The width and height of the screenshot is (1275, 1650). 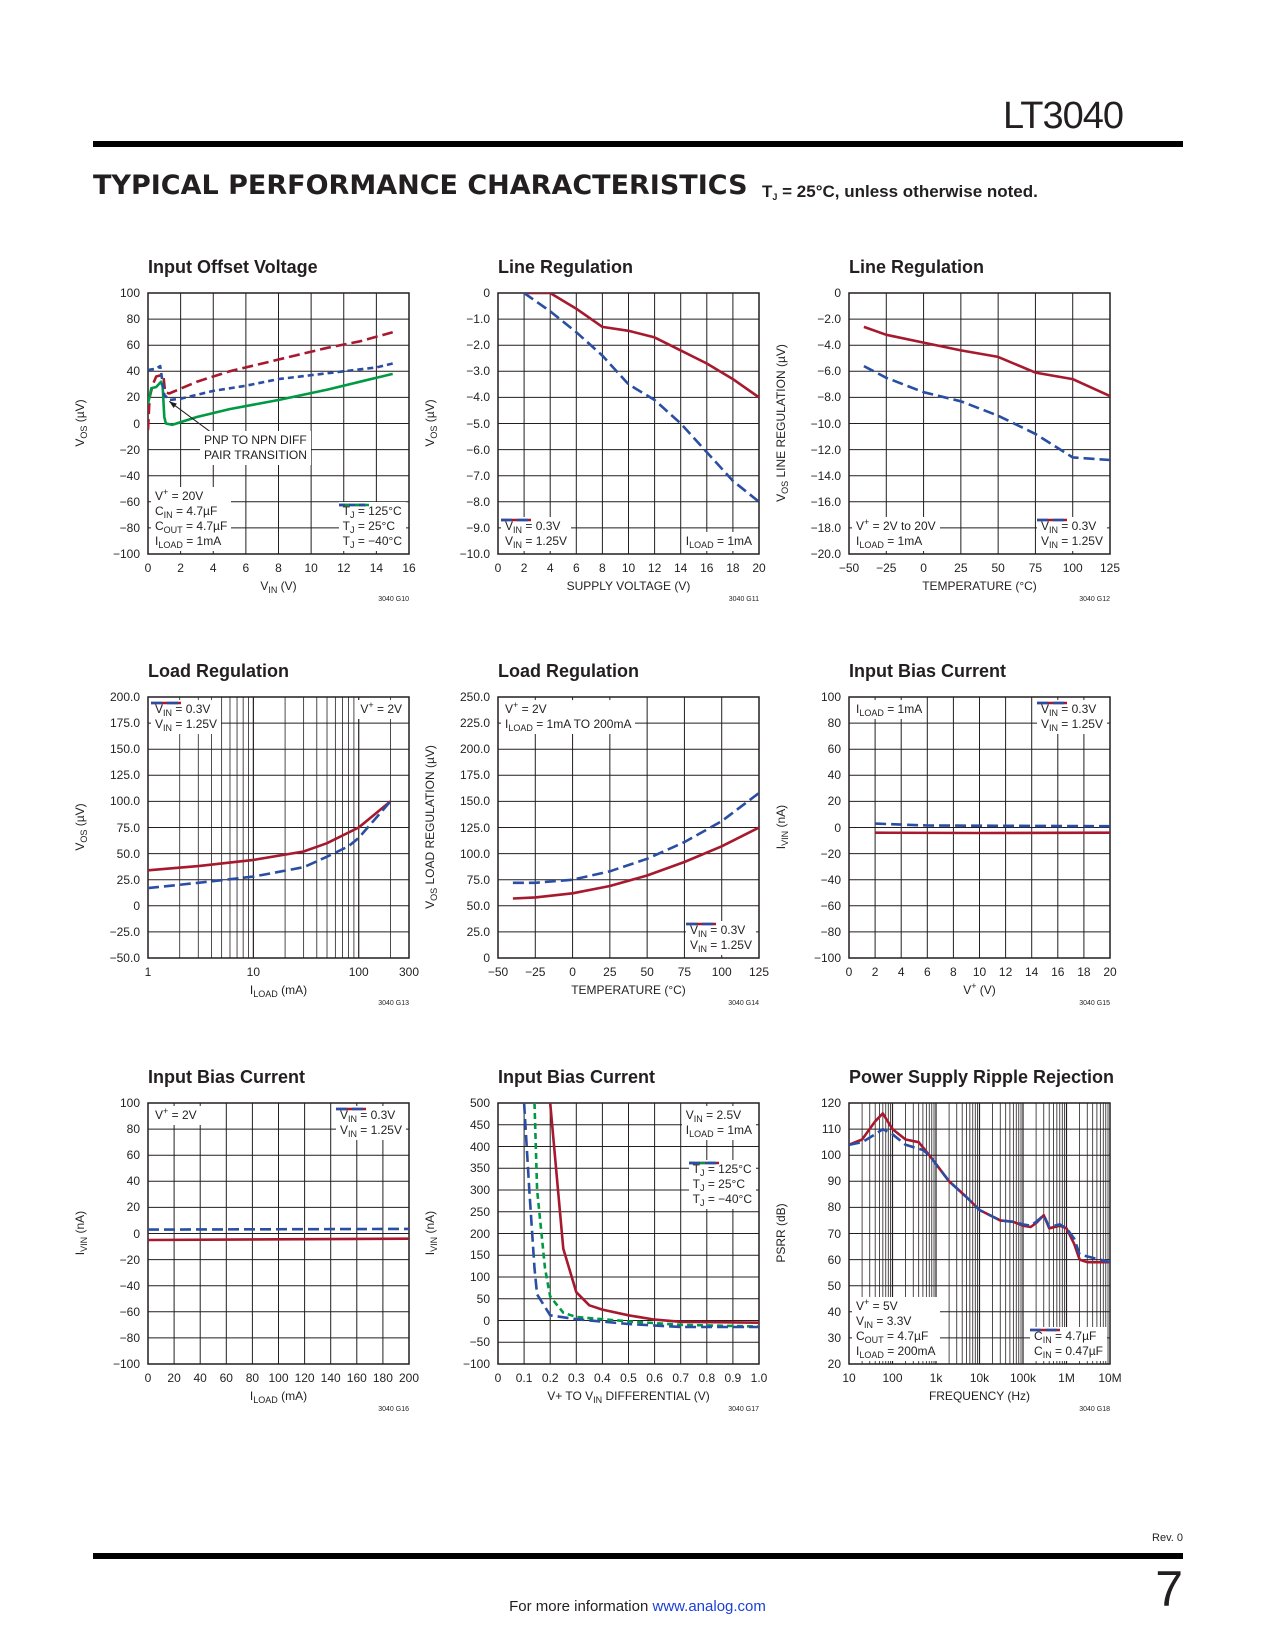 I want to click on legend-label: TJ = −40°C, so click(x=722, y=1200).